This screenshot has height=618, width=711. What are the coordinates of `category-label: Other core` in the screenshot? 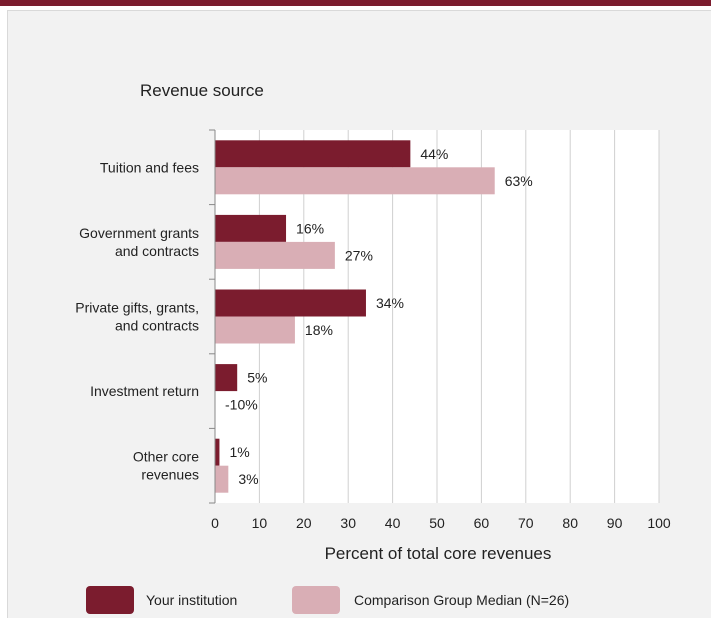 It's located at (166, 457).